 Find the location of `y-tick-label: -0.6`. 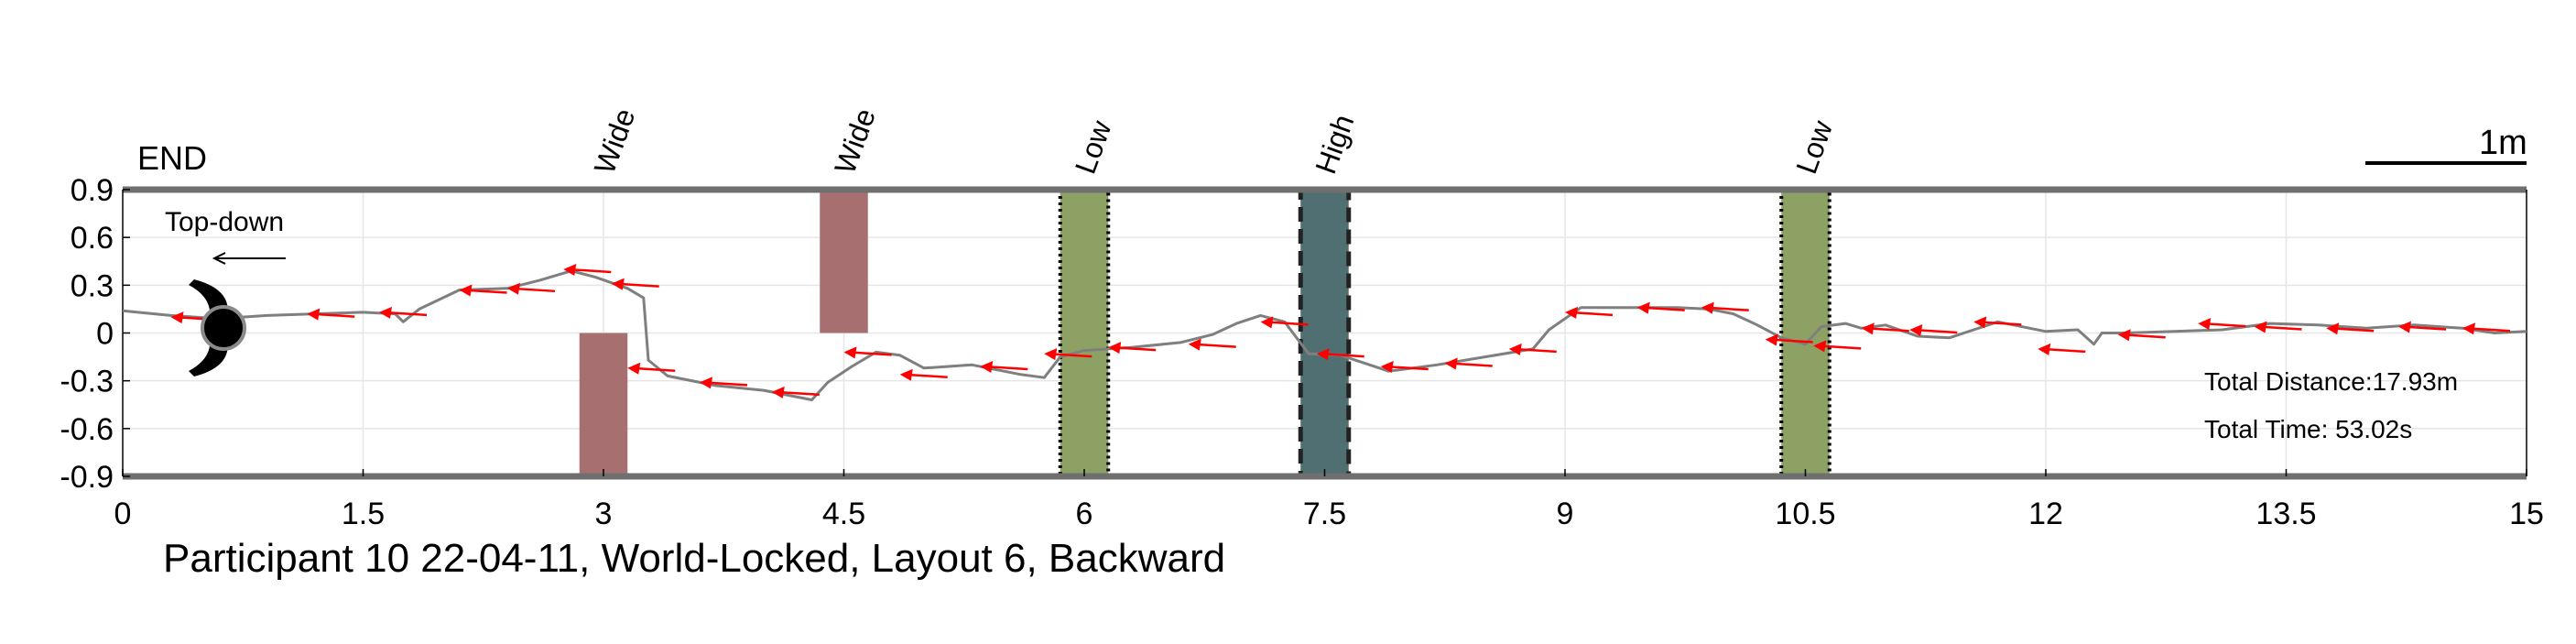

y-tick-label: -0.6 is located at coordinates (87, 430).